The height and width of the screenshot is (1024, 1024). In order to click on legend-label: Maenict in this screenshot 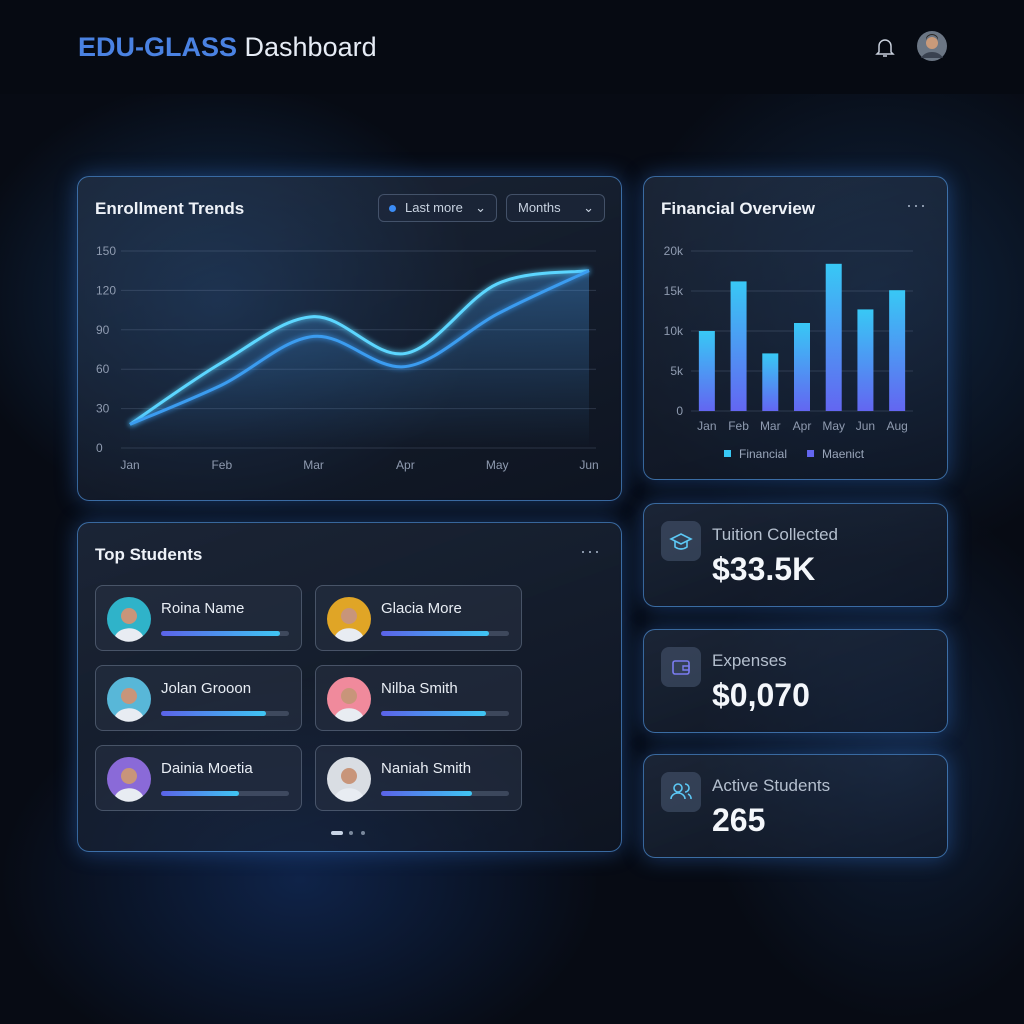, I will do `click(843, 454)`.